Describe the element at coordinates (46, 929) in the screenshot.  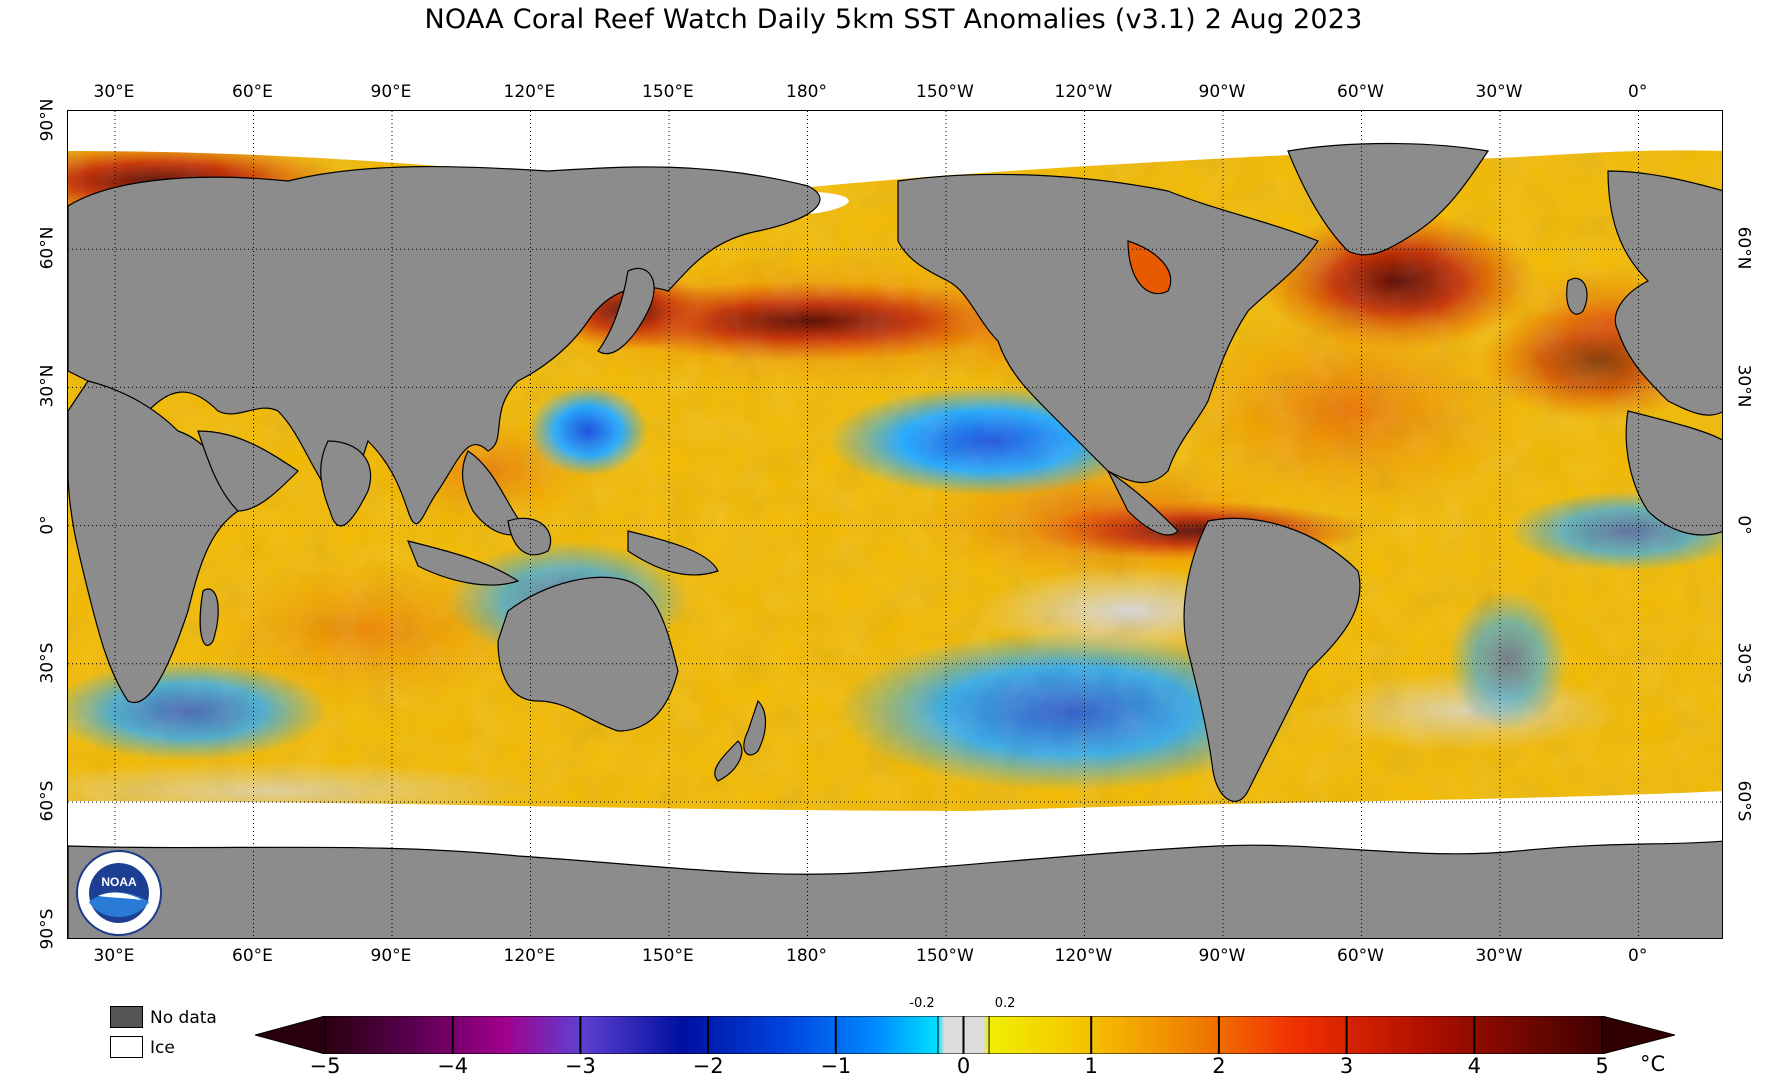
I see `latitude-label-left: 90°S` at that location.